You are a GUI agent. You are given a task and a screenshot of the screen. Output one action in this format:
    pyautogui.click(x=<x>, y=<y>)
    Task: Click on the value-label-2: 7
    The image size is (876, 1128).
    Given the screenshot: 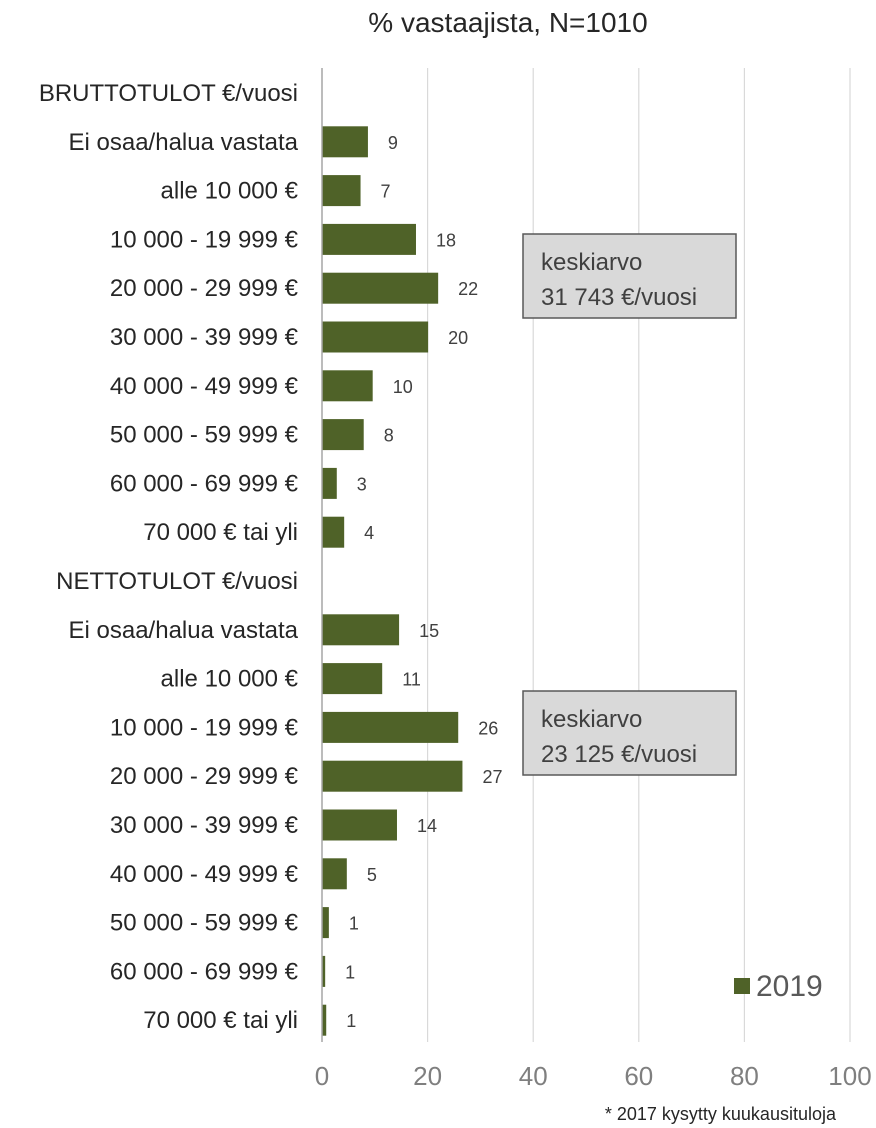 What is the action you would take?
    pyautogui.click(x=386, y=192)
    